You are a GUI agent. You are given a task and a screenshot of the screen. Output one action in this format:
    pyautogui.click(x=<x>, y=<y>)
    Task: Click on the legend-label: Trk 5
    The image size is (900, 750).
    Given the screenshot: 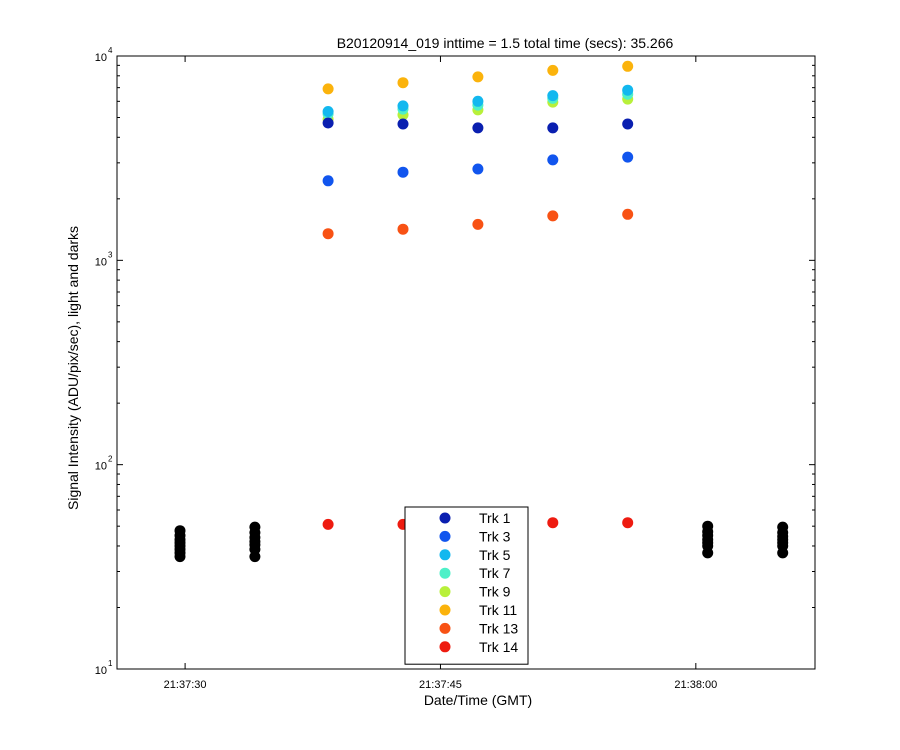 What is the action you would take?
    pyautogui.click(x=495, y=555)
    